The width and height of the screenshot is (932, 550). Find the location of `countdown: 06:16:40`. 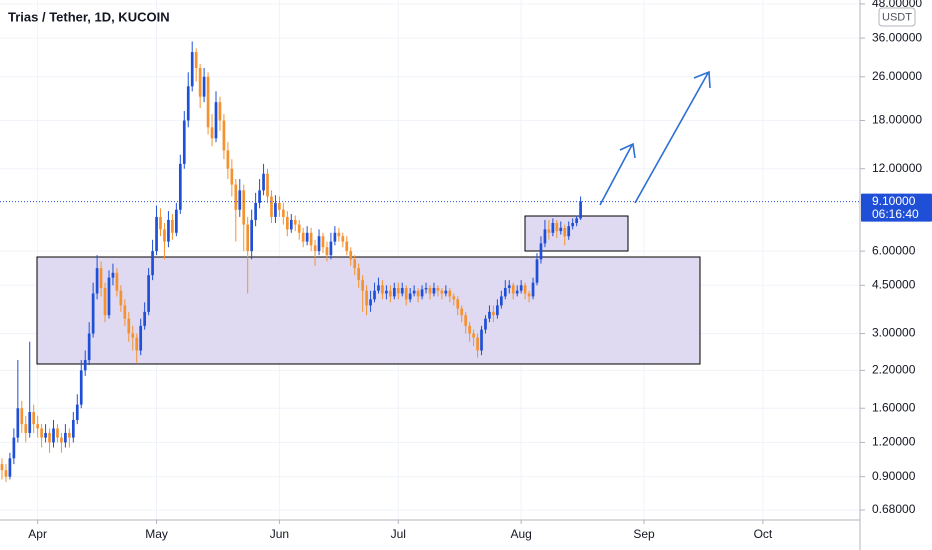

countdown: 06:16:40 is located at coordinates (895, 214).